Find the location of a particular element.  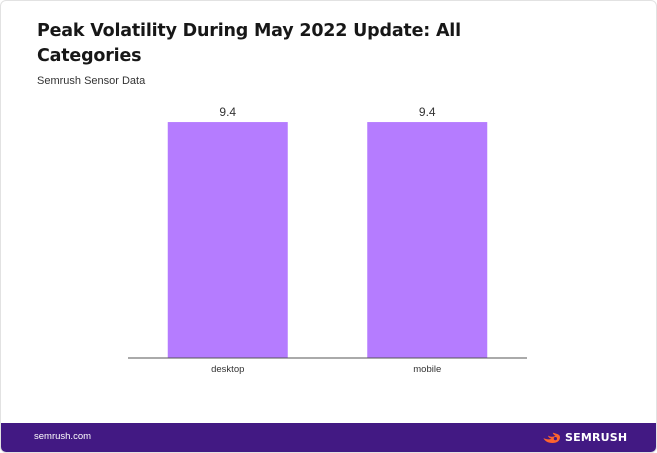

chart-subtitle: Semrush Sensor Data is located at coordinates (91, 81).